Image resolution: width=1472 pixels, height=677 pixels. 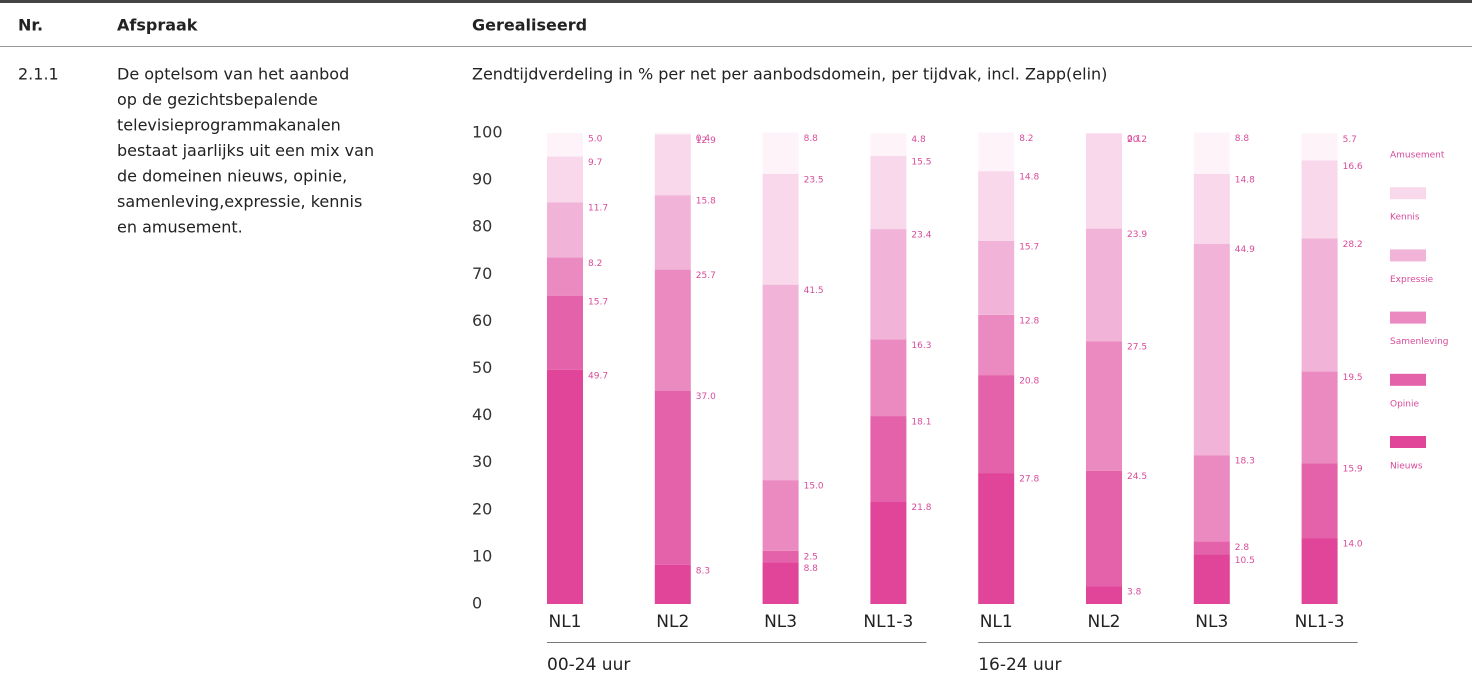 What do you see at coordinates (814, 180) in the screenshot?
I see `value-label: 23.5` at bounding box center [814, 180].